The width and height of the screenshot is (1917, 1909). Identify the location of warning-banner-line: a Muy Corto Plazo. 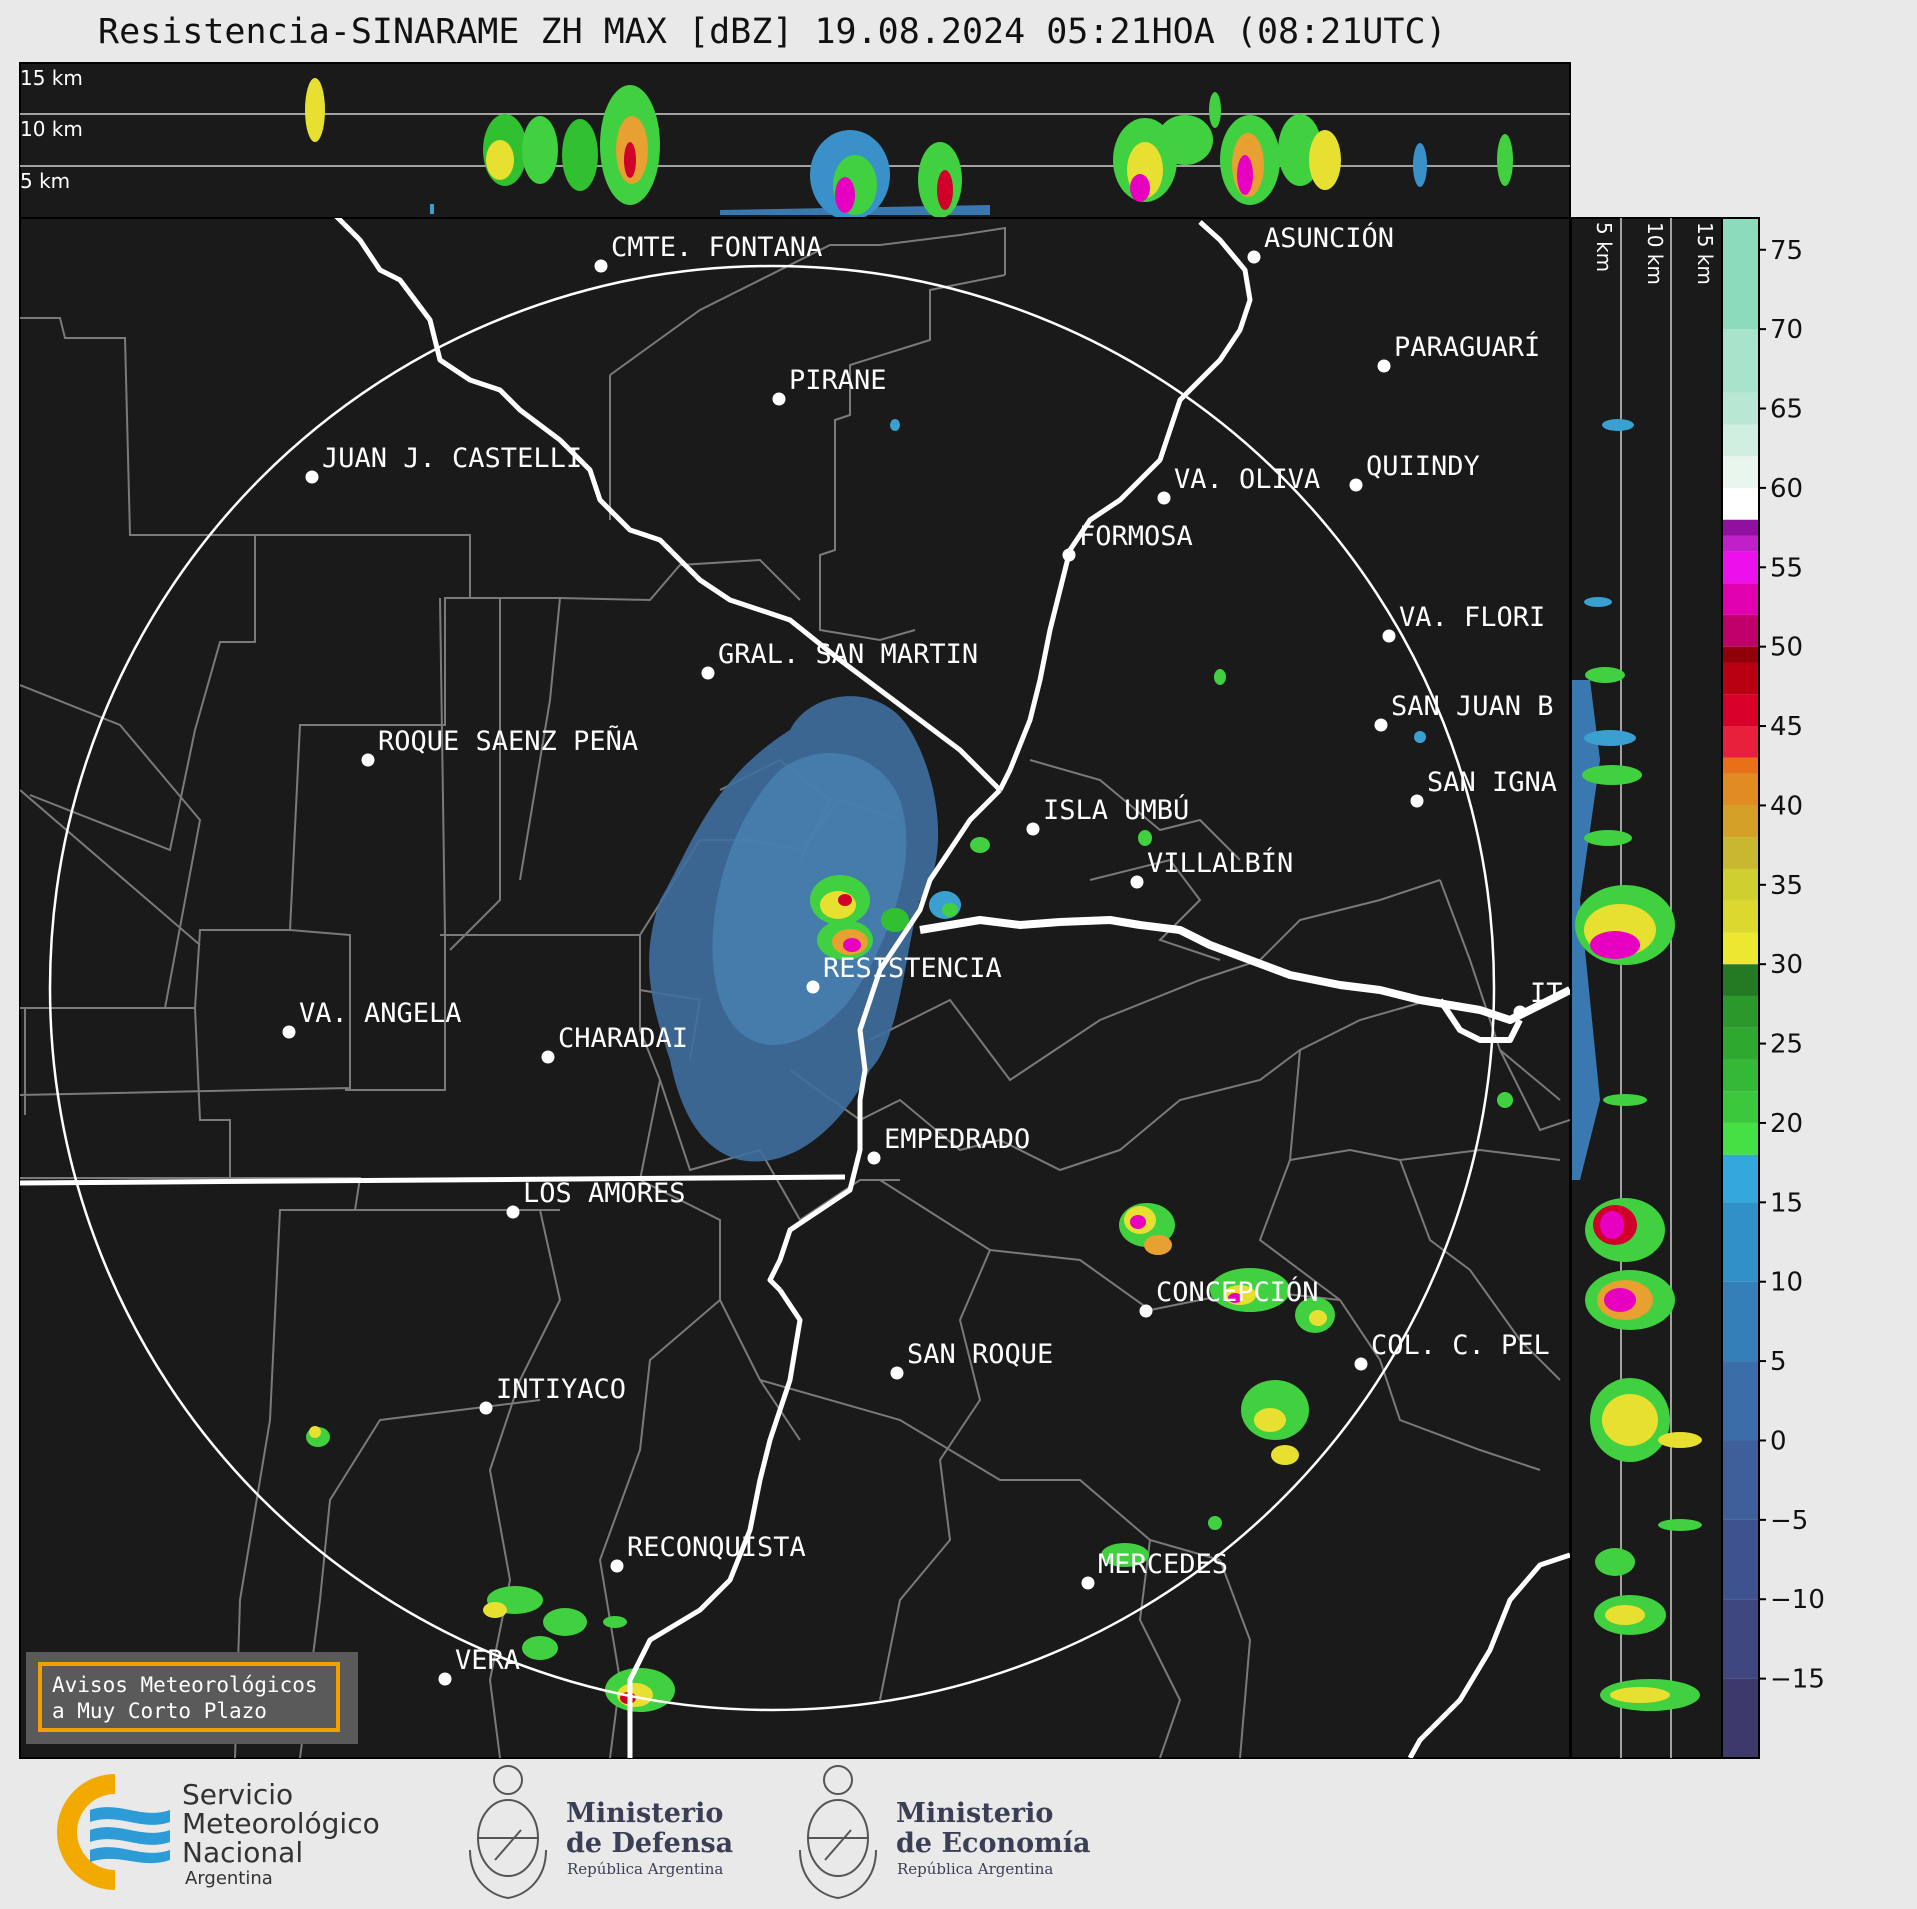
(159, 1711).